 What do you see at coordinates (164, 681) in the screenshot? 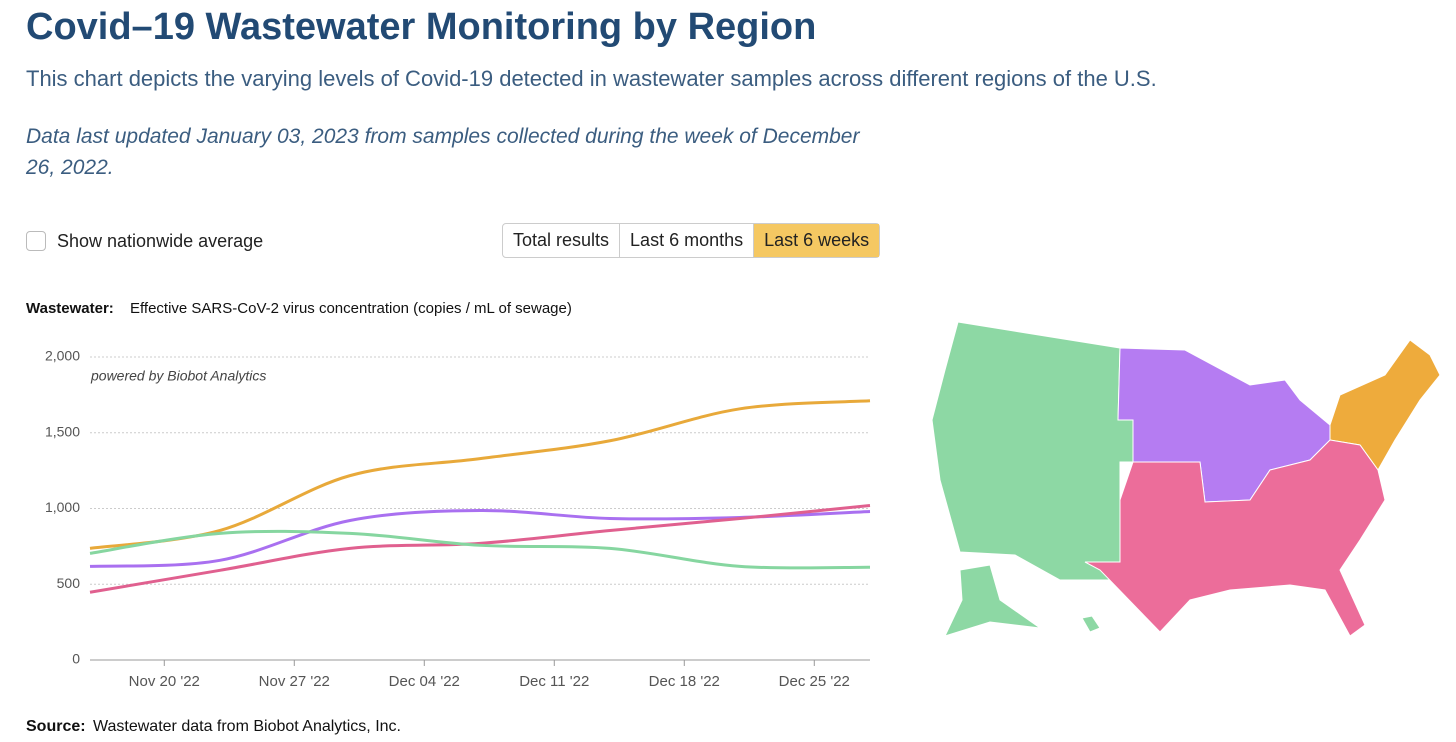
I see `x-tick-label: Nov 20 '22` at bounding box center [164, 681].